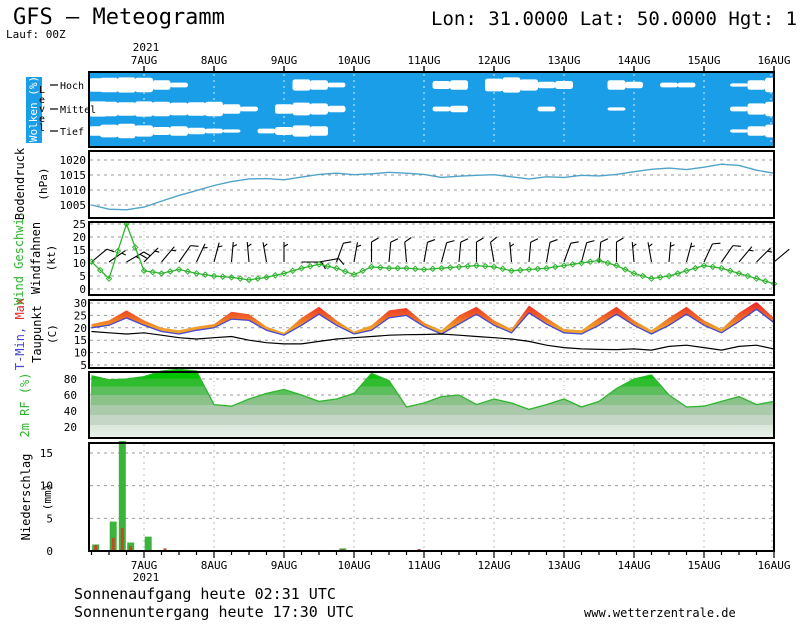 Image resolution: width=800 pixels, height=625 pixels. Describe the element at coordinates (72, 86) in the screenshot. I see `svg-text: Hoch` at that location.